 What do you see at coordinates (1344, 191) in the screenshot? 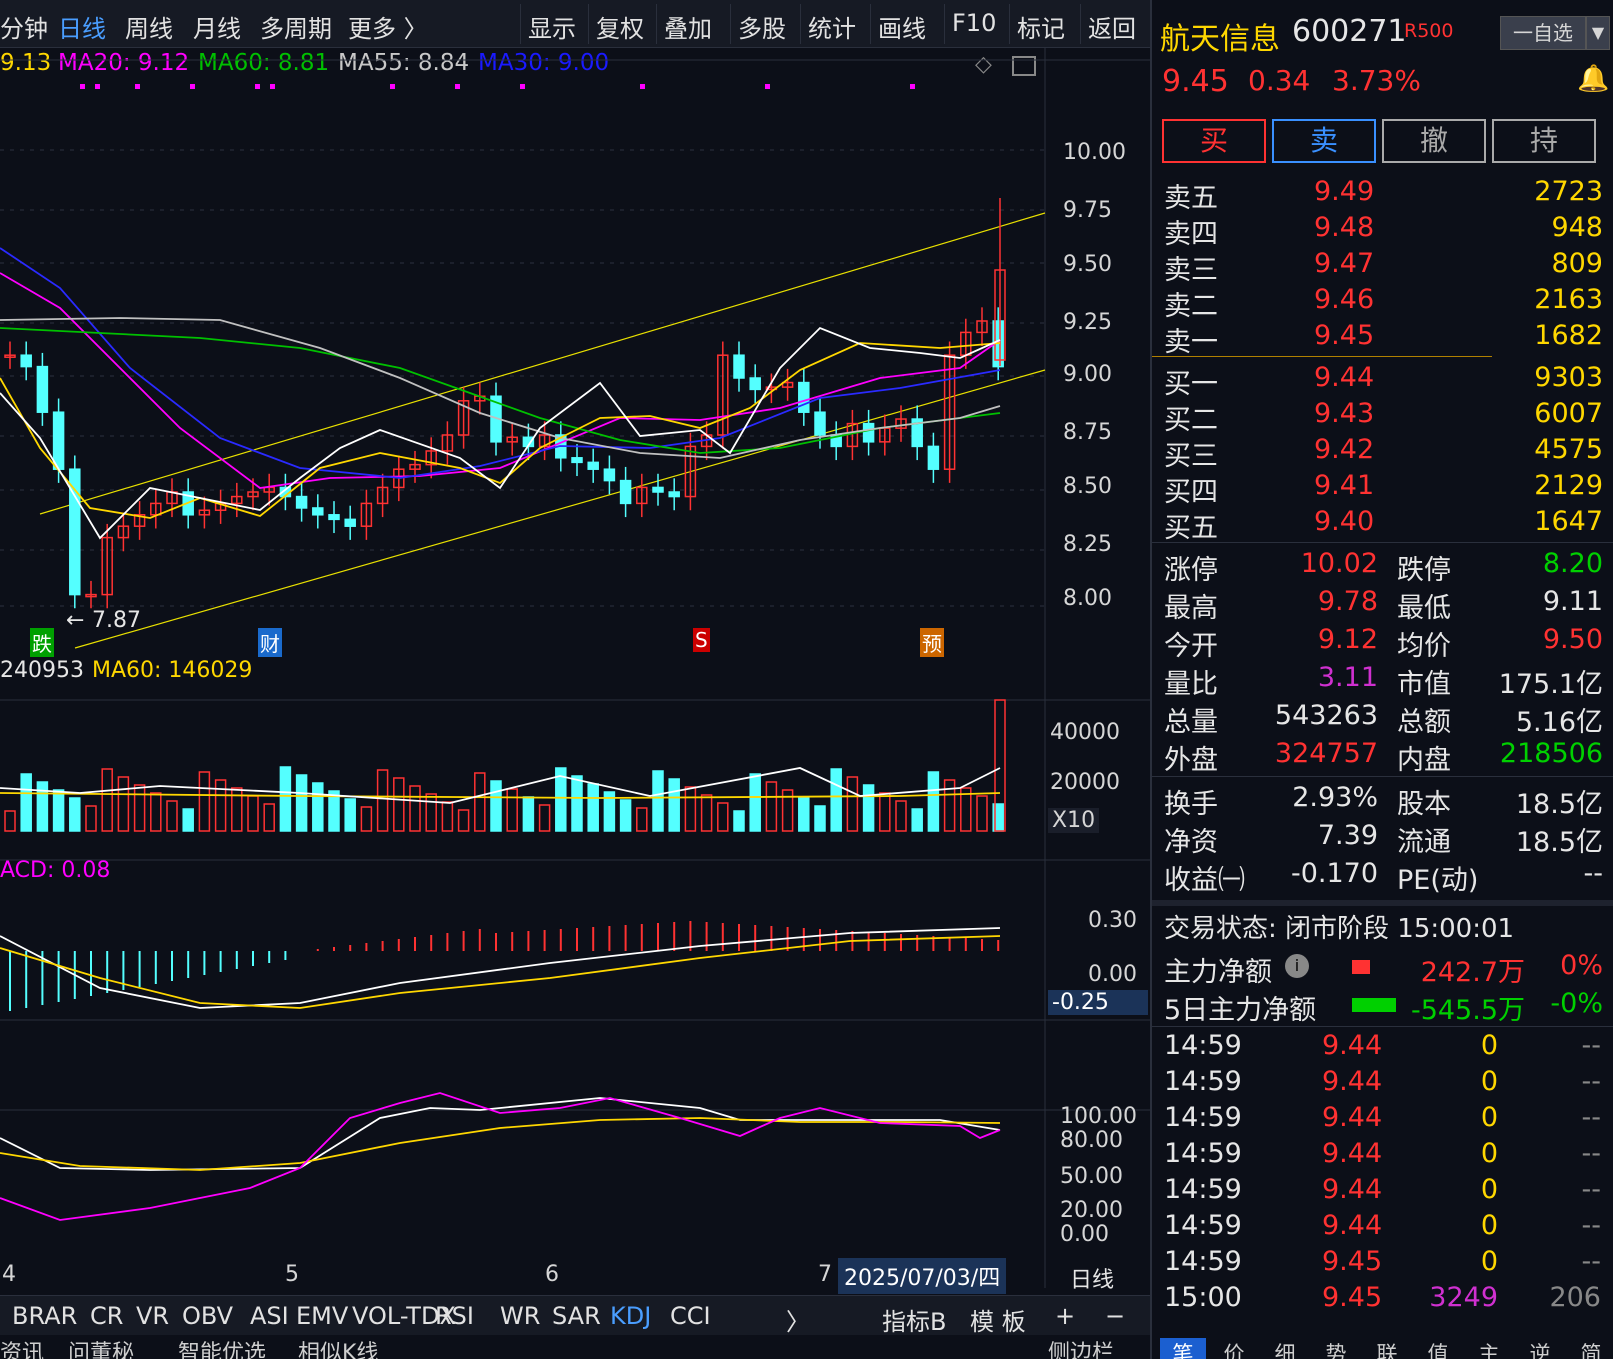
I see `ask-price: 9.49` at bounding box center [1344, 191].